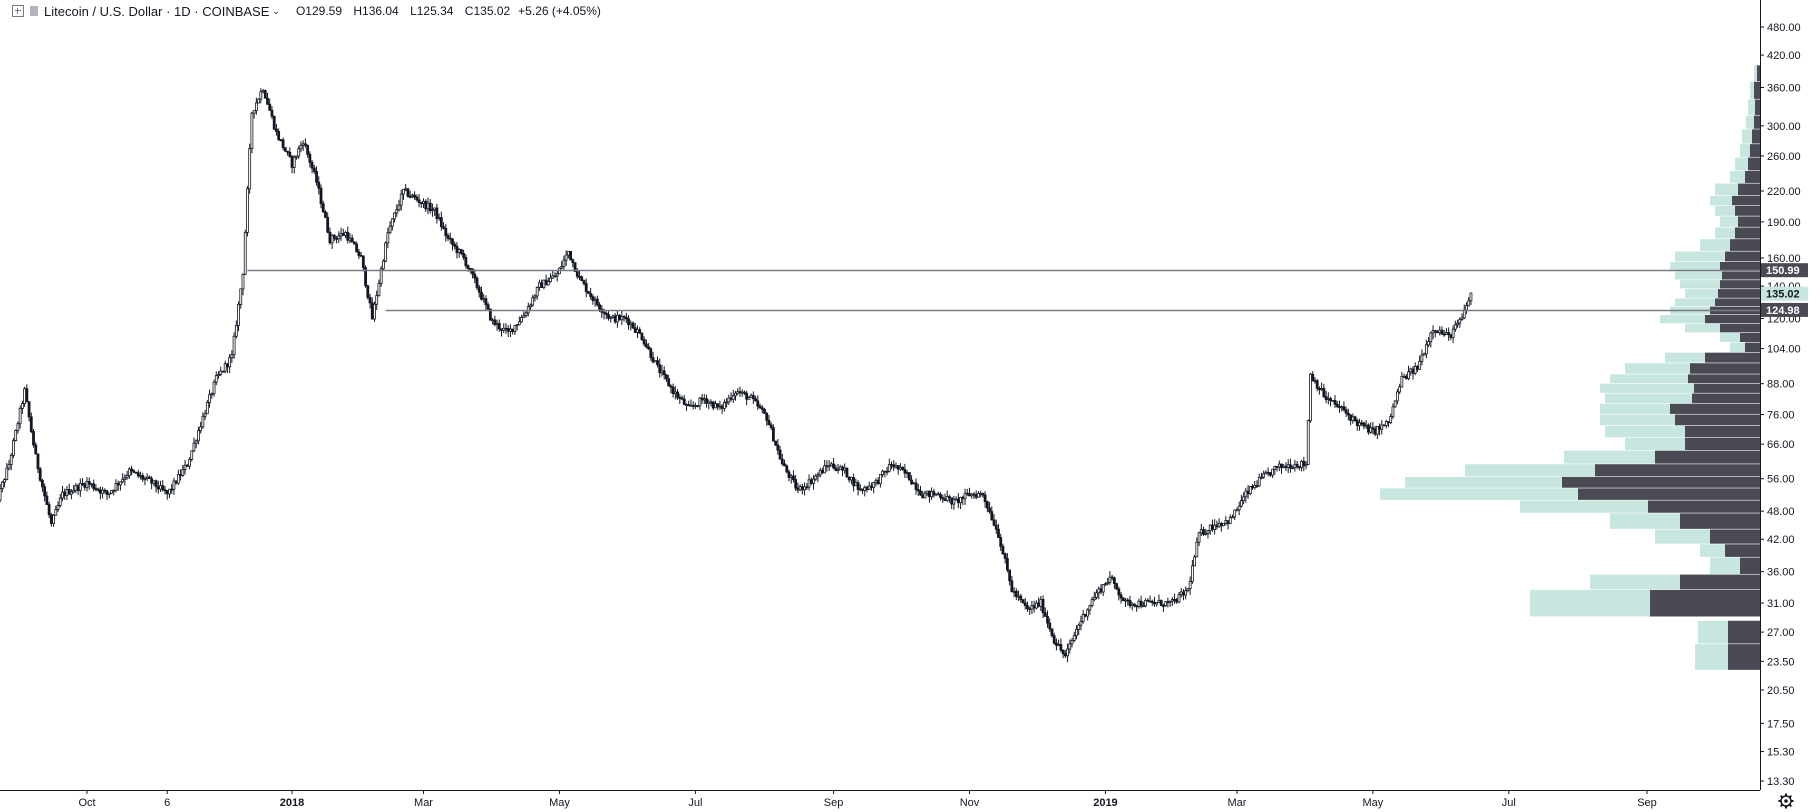 The height and width of the screenshot is (812, 1809). I want to click on horizontal-levels, so click(1003, 290).